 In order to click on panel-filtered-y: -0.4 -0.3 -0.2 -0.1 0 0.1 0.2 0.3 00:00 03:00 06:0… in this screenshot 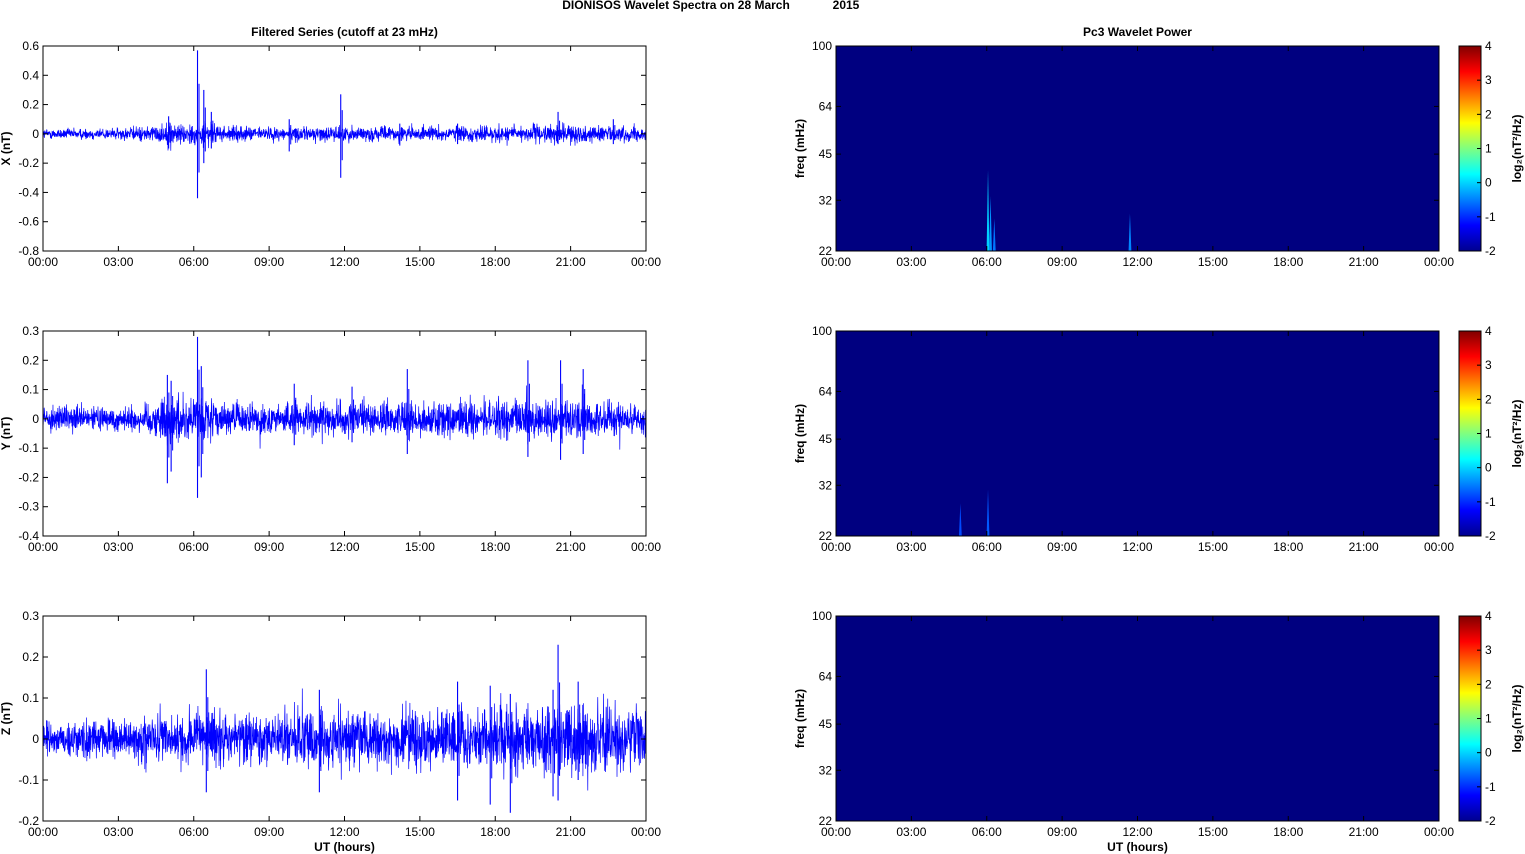, I will do `click(330, 439)`.